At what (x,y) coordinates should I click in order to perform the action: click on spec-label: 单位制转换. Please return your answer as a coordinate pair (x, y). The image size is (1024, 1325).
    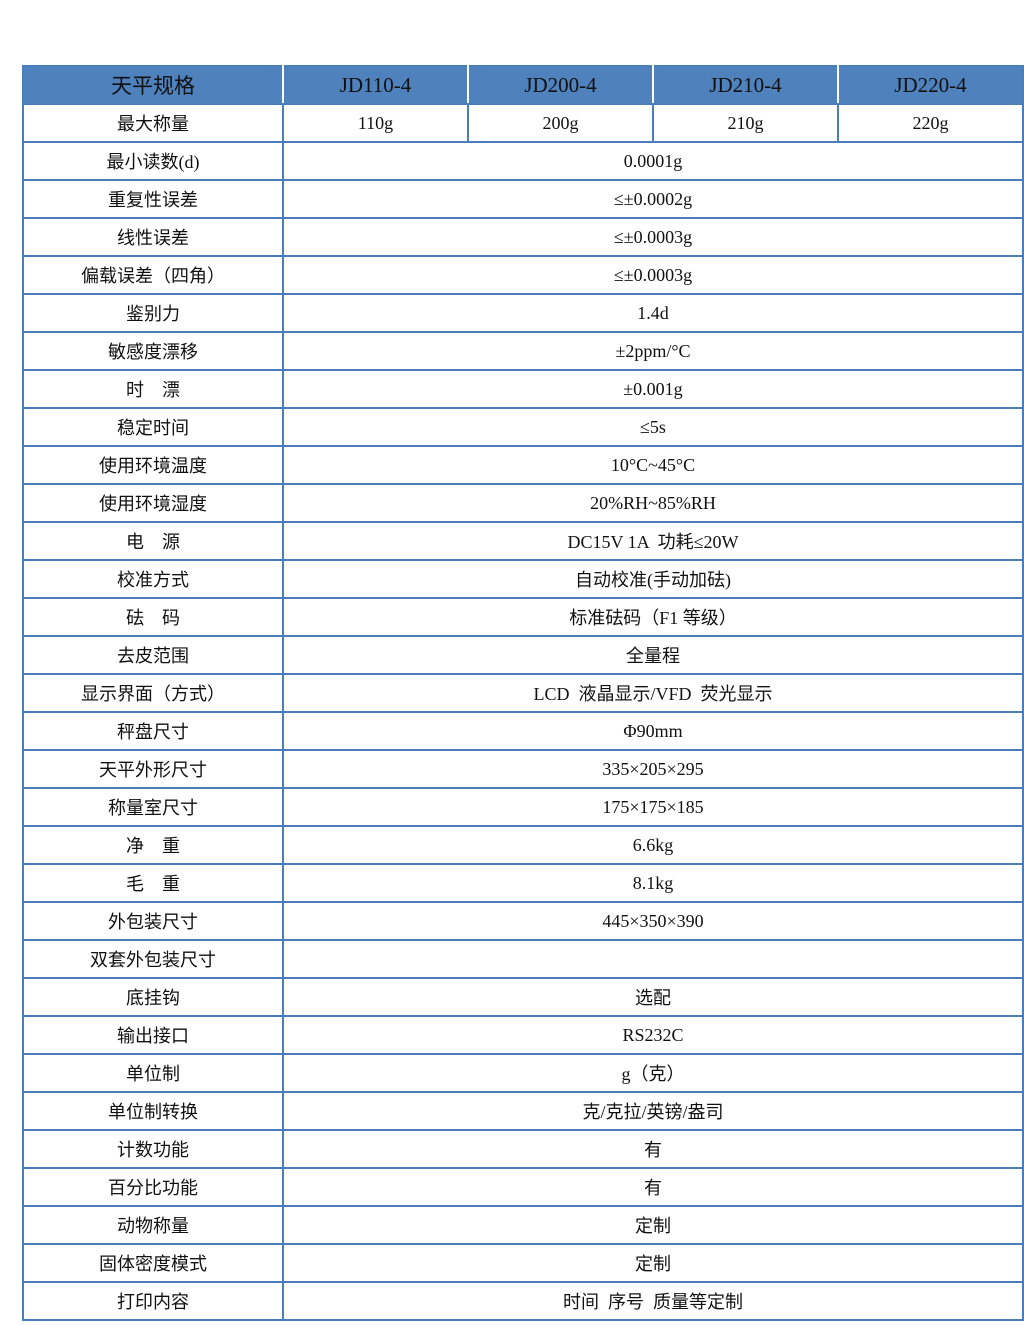
    Looking at the image, I should click on (153, 1111).